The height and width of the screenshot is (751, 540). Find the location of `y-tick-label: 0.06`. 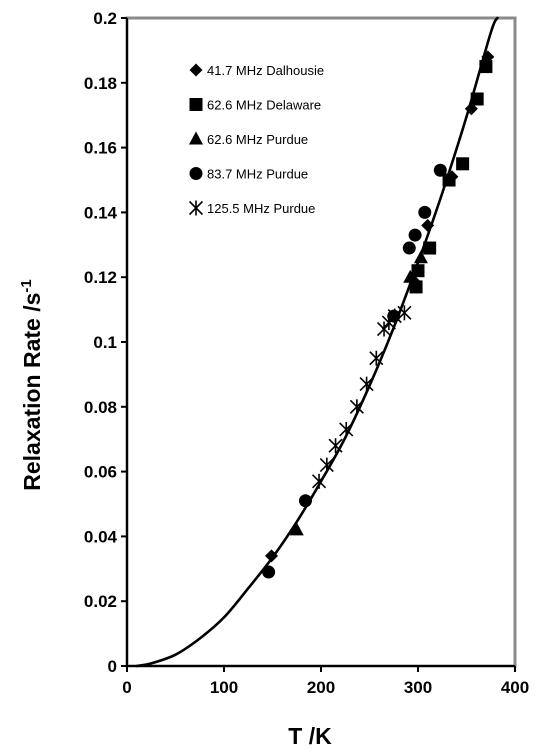

y-tick-label: 0.06 is located at coordinates (100, 472).